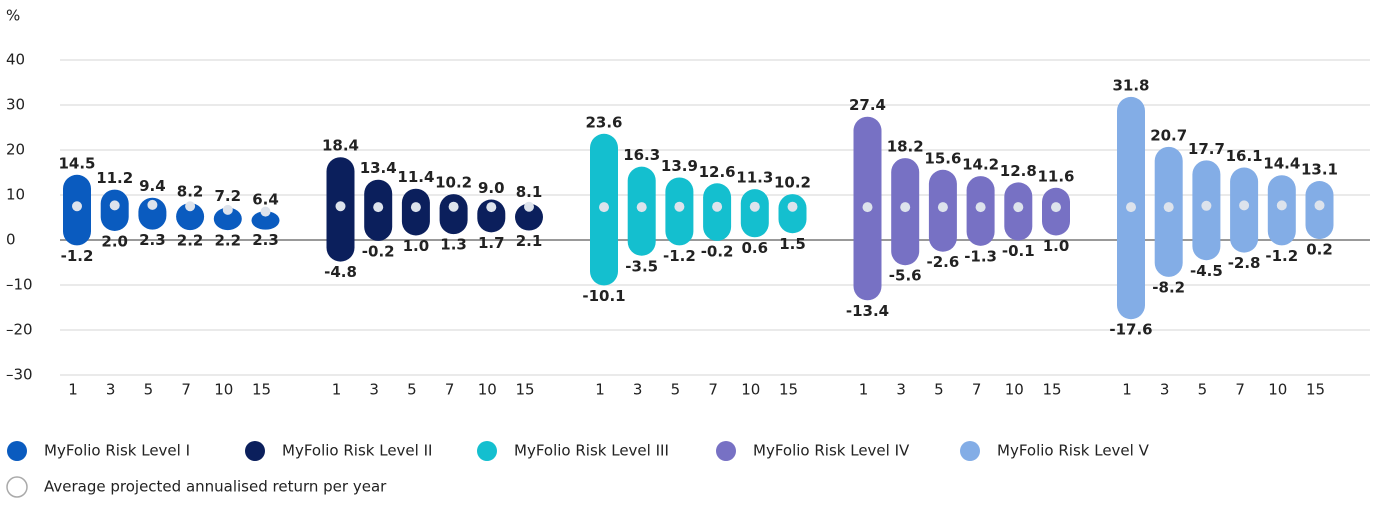 The height and width of the screenshot is (505, 1375). I want to click on y-tick-label: –20, so click(19, 330).